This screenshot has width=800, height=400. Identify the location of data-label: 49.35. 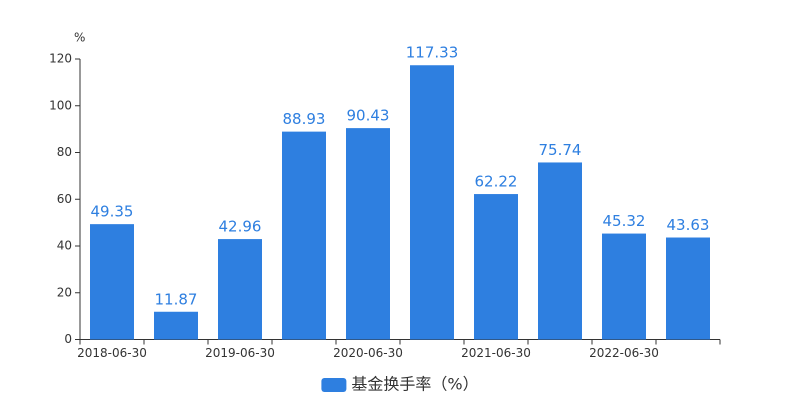
(112, 212).